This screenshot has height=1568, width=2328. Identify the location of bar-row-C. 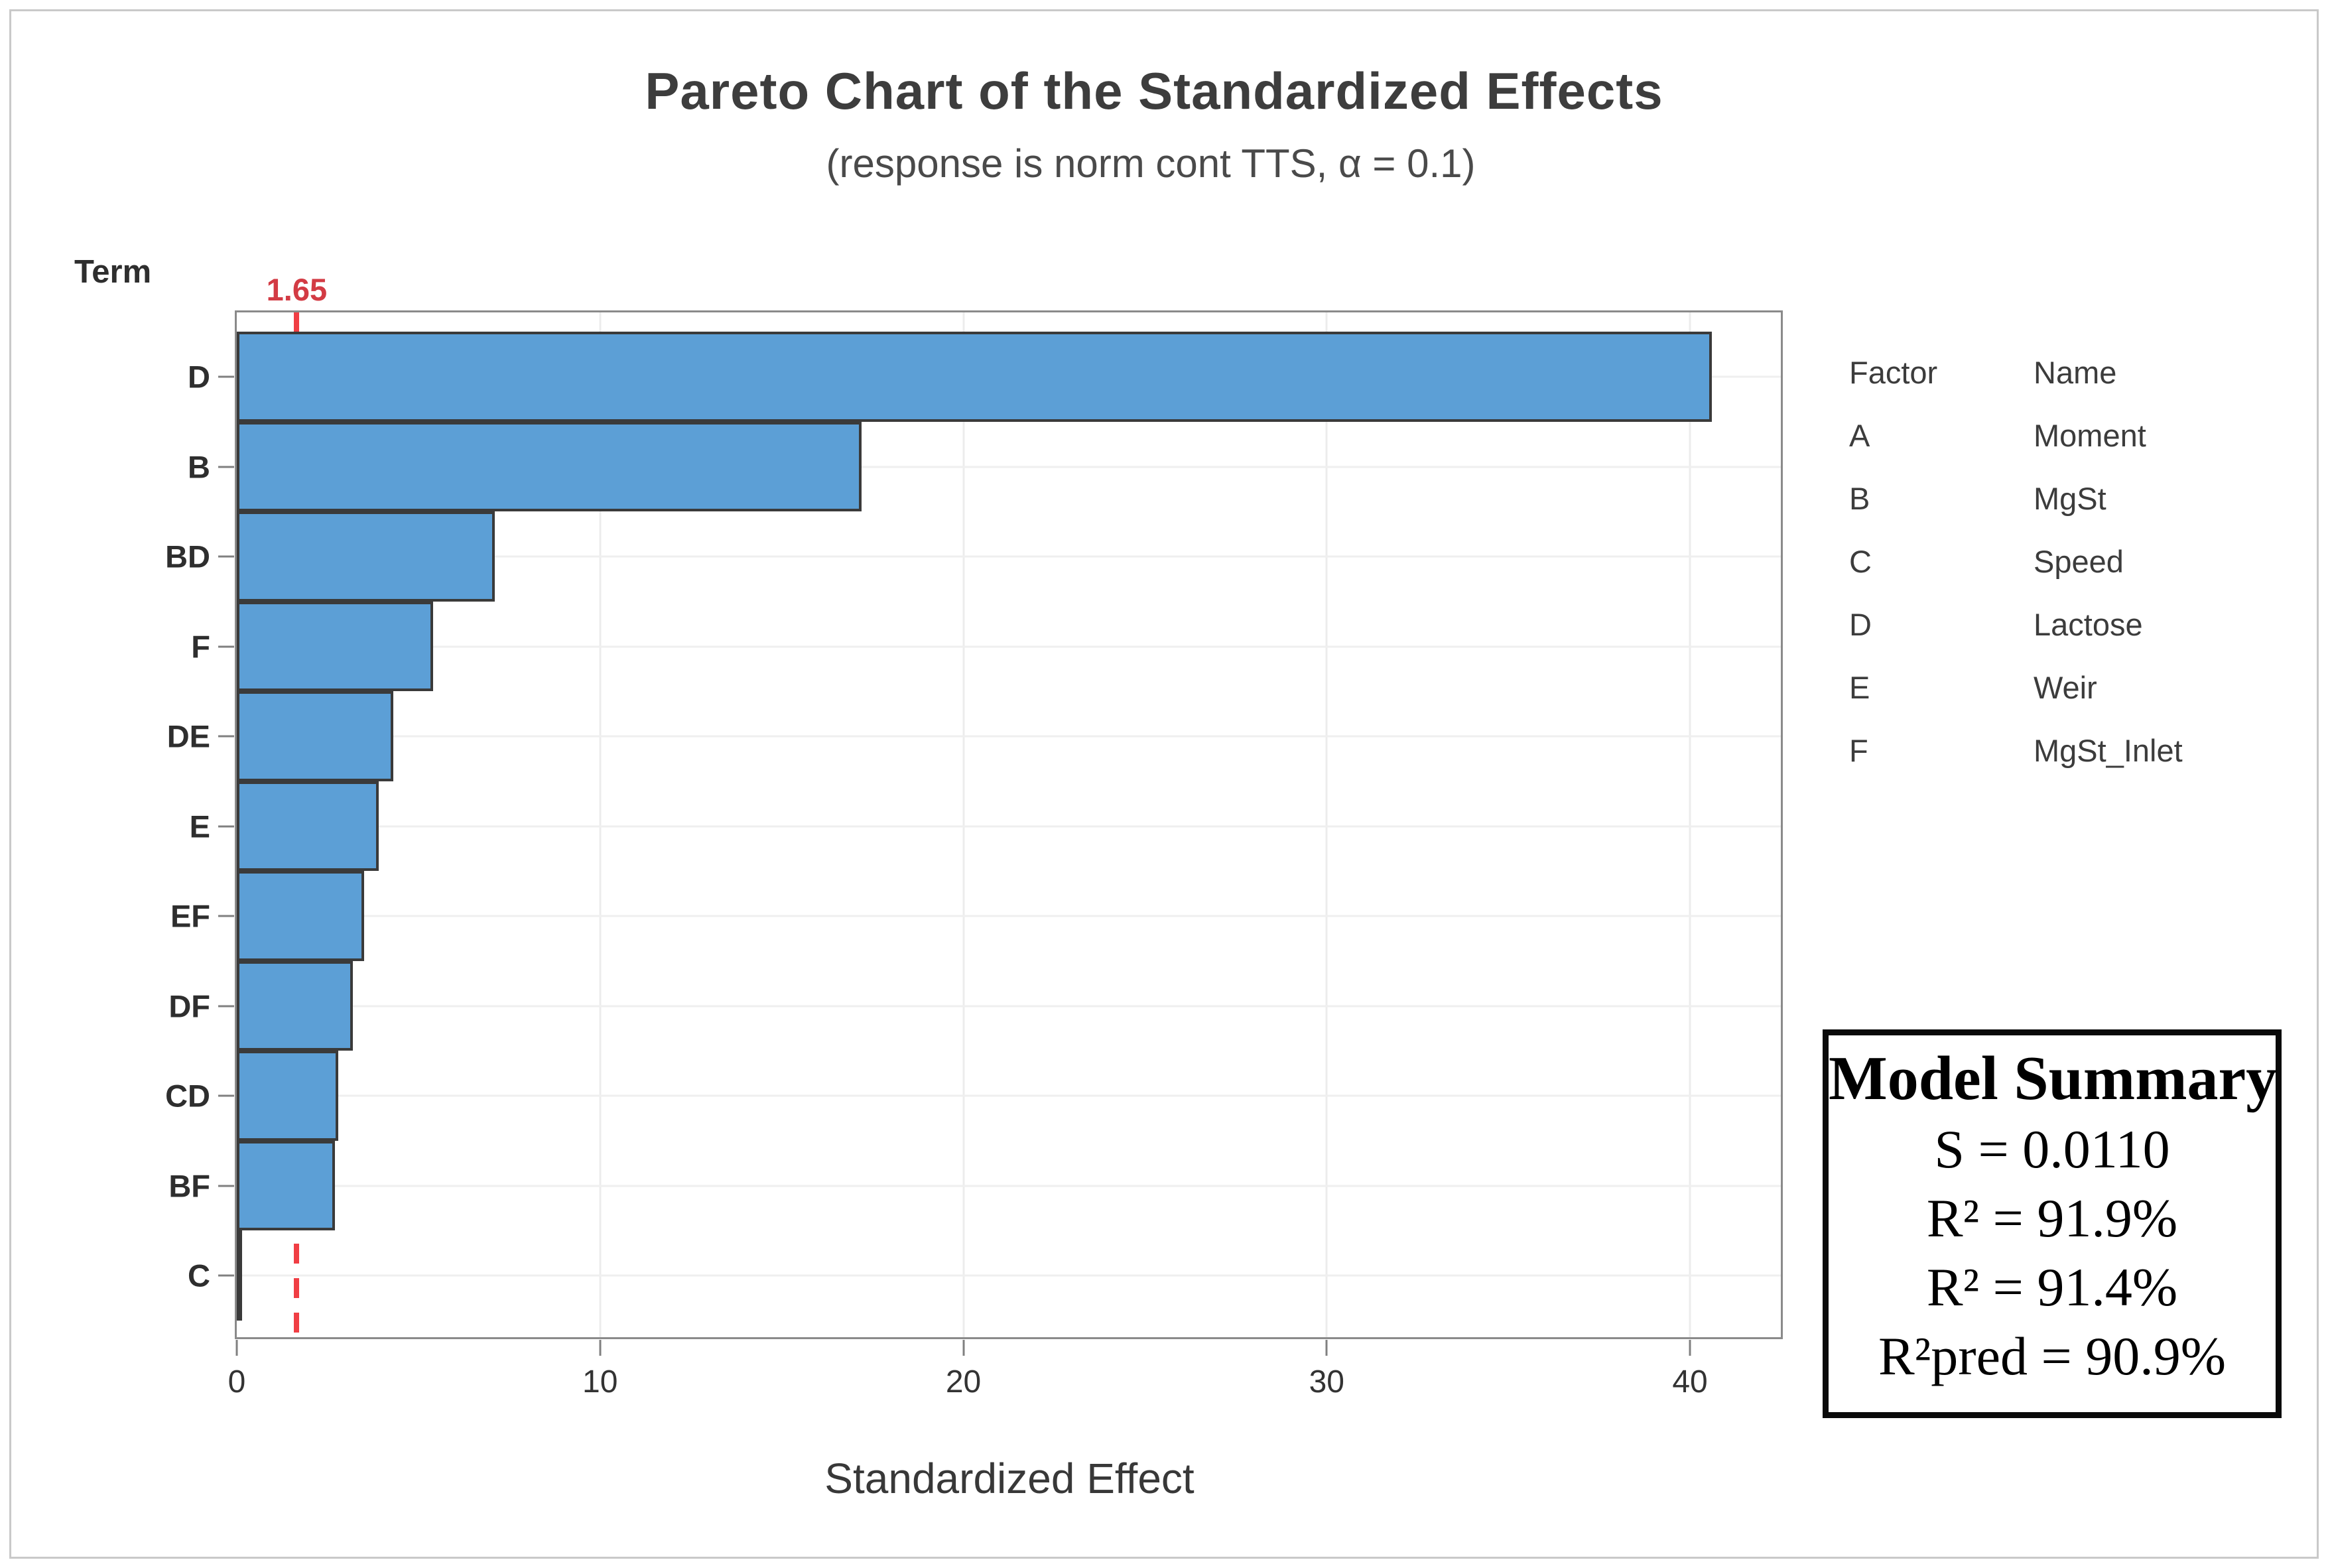
(1009, 1276).